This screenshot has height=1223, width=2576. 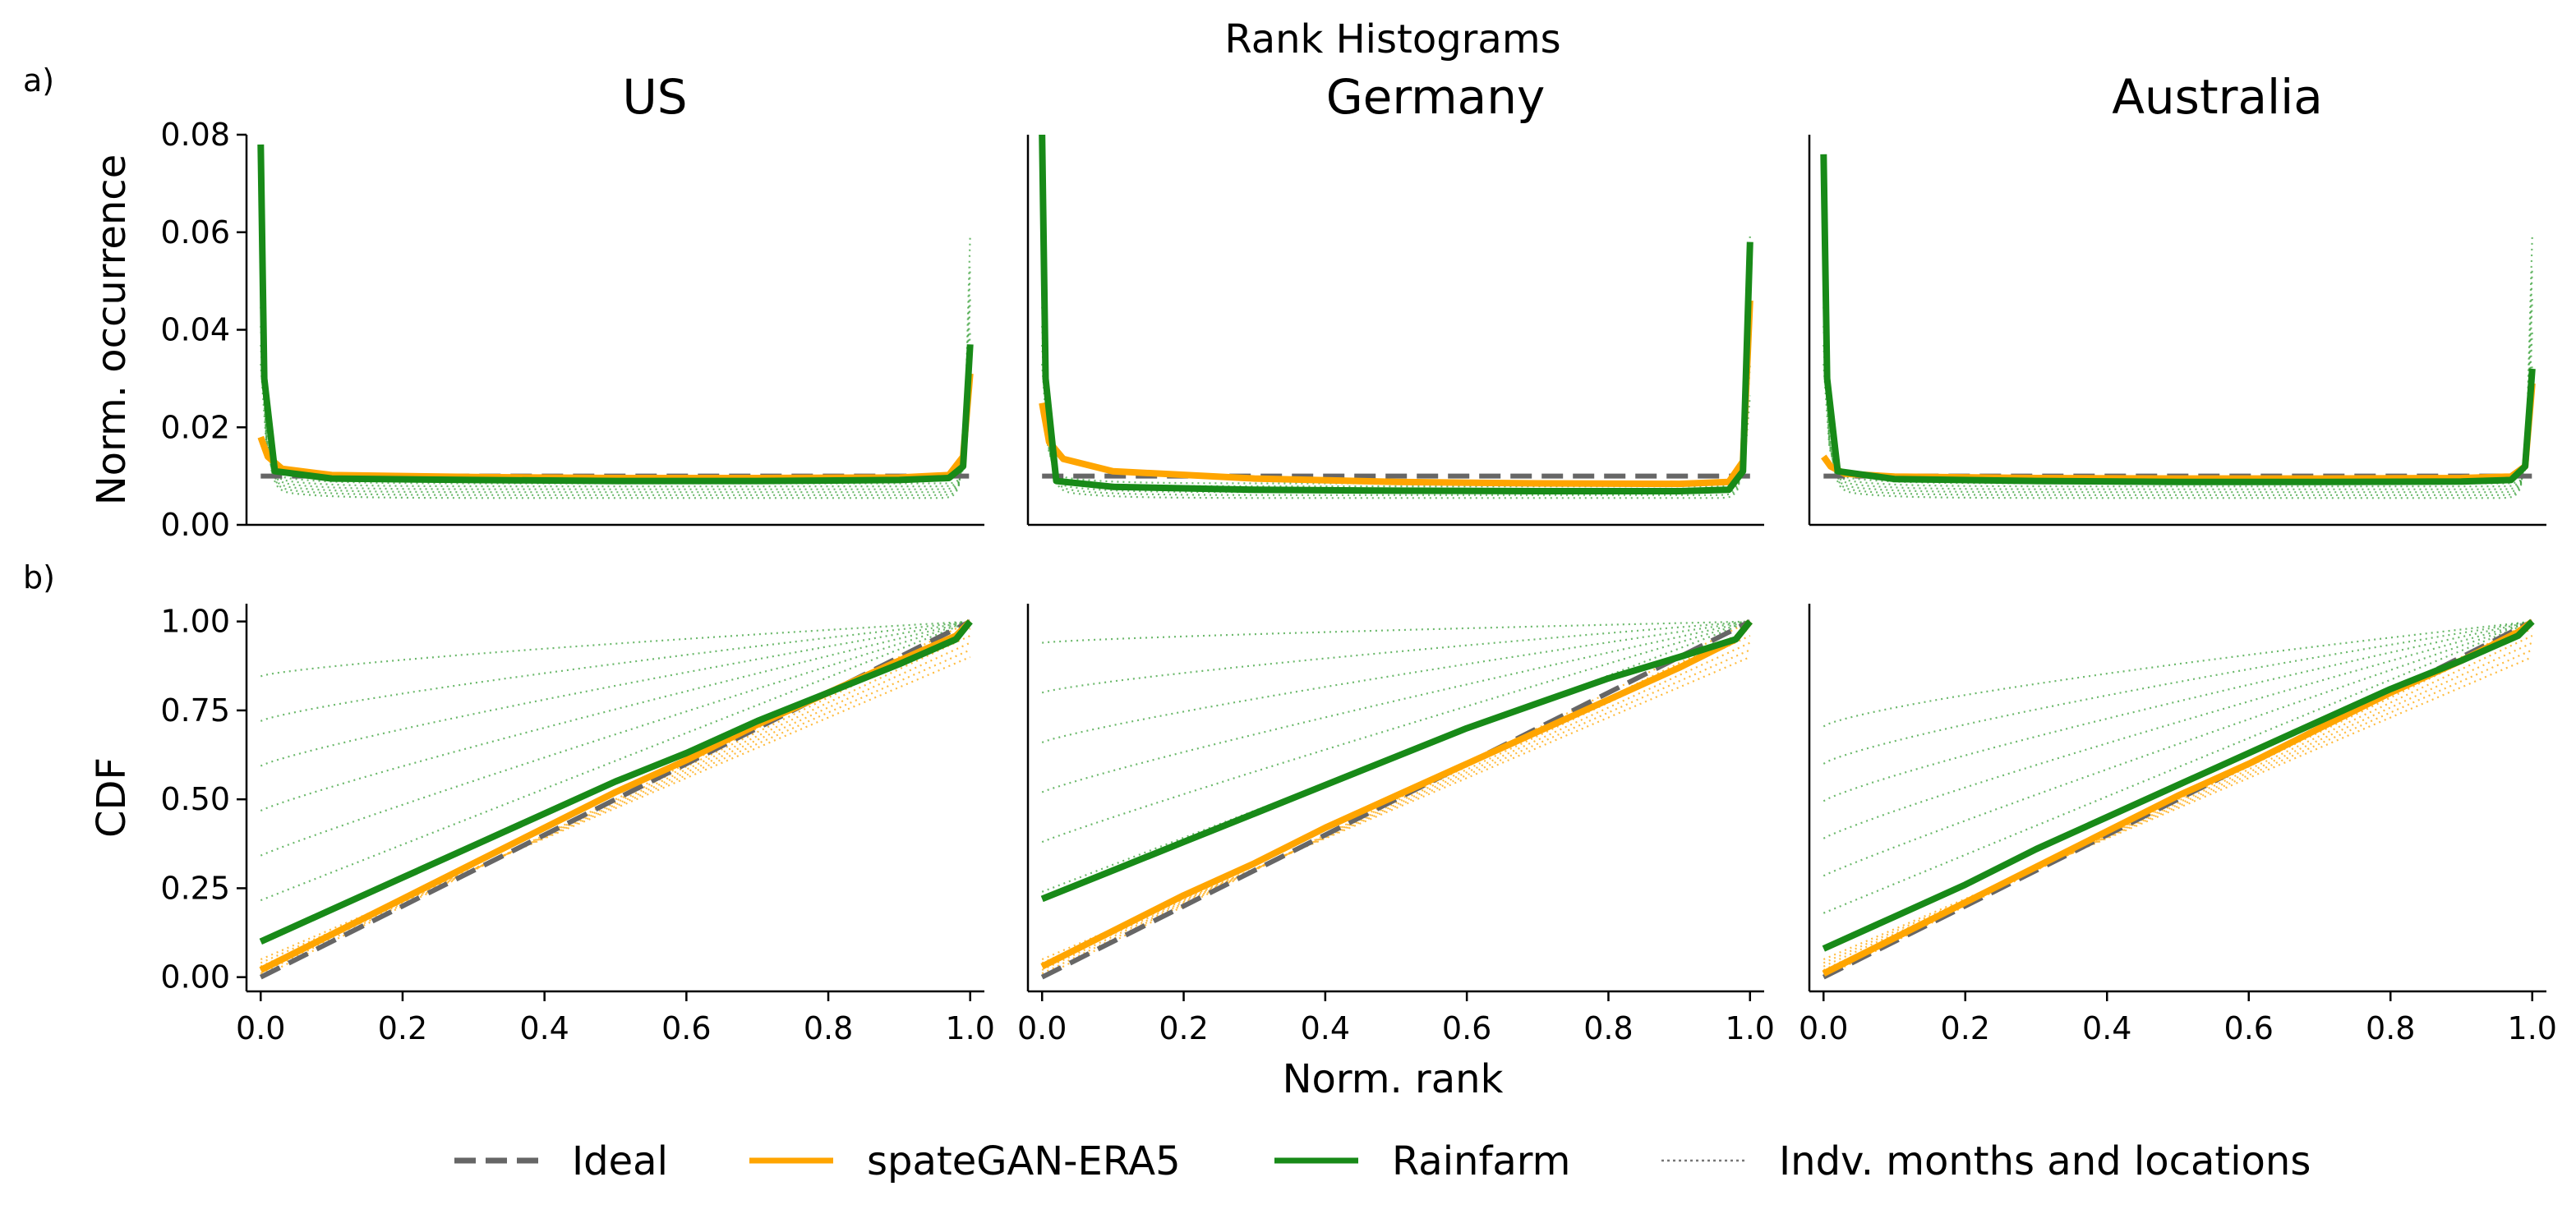 What do you see at coordinates (2045, 1161) in the screenshot?
I see `legend-label: Indv. months and locations` at bounding box center [2045, 1161].